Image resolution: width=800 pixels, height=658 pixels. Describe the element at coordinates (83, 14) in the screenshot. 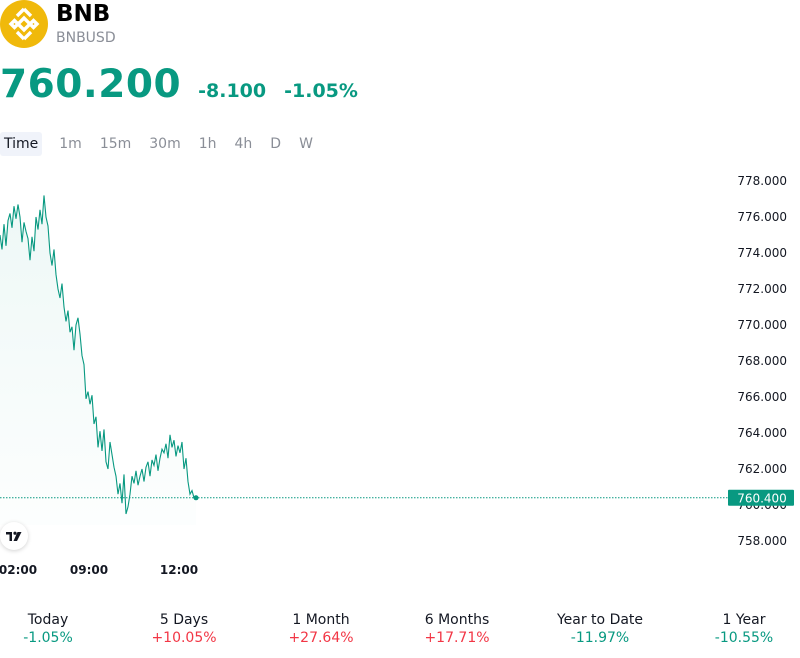

I see `symbol-name: BNB` at that location.